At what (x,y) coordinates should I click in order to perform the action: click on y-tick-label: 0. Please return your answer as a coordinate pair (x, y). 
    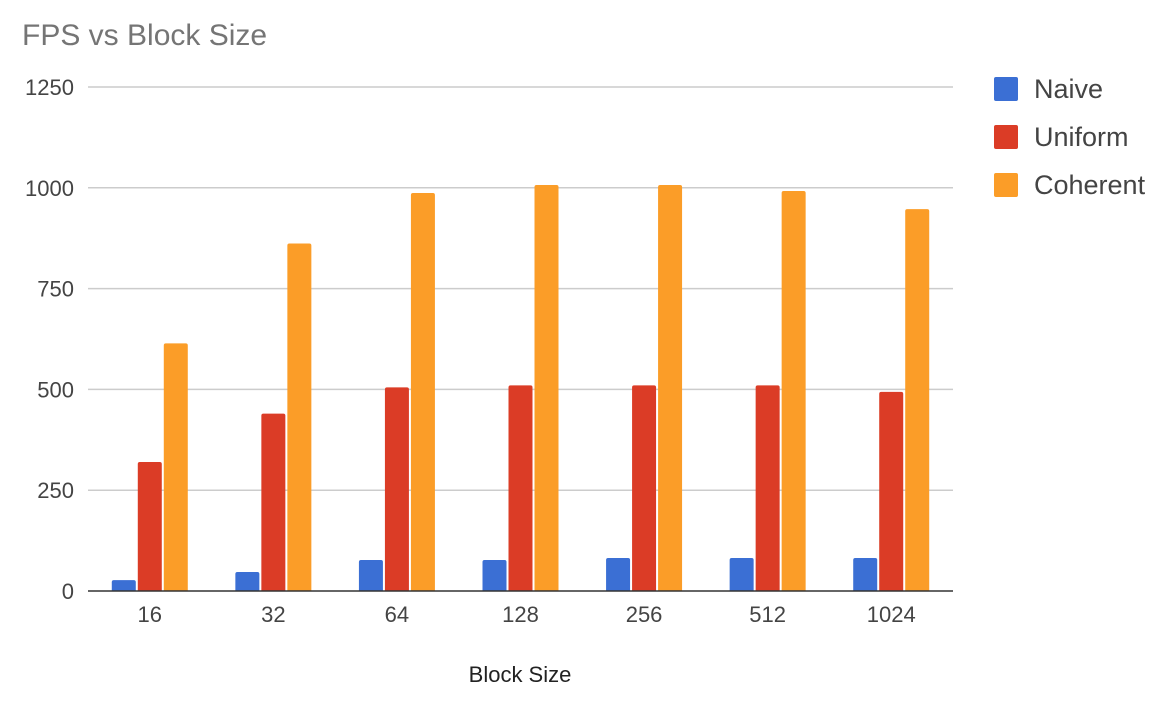
    Looking at the image, I should click on (68, 591).